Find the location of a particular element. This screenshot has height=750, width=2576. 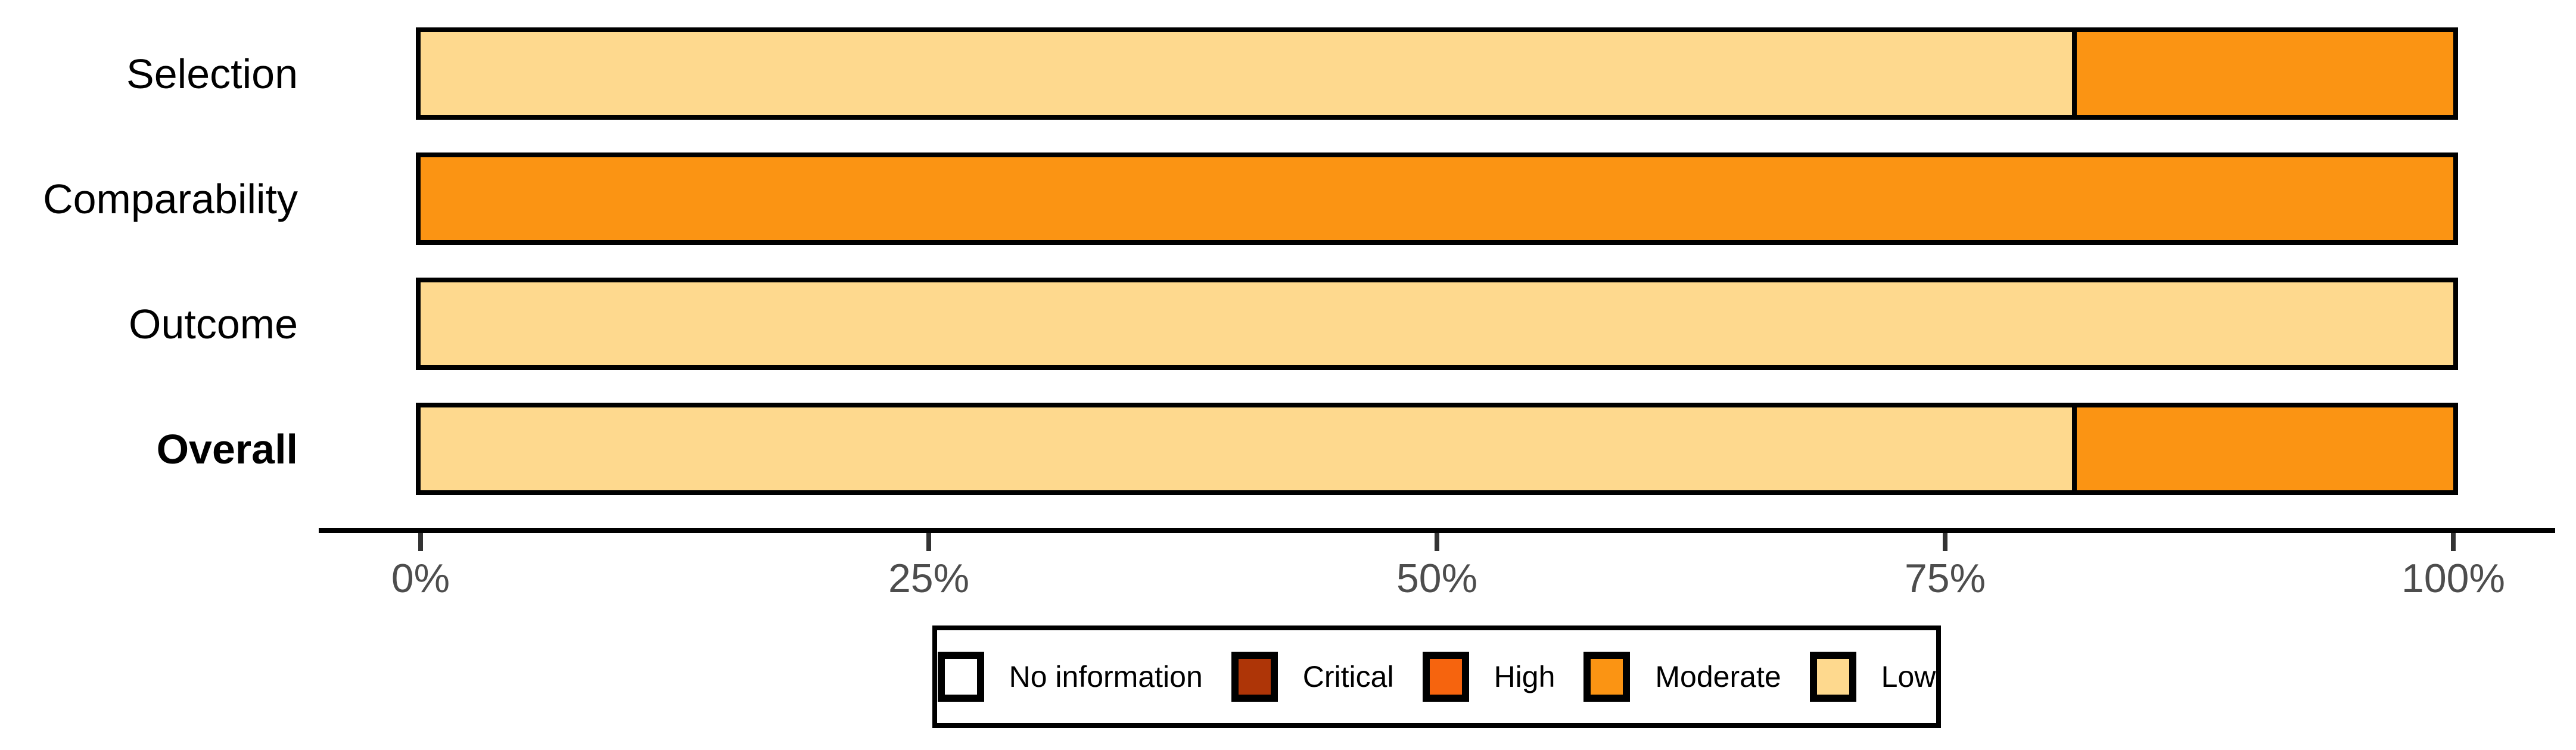

bar-row: Comparability is located at coordinates (1288, 199).